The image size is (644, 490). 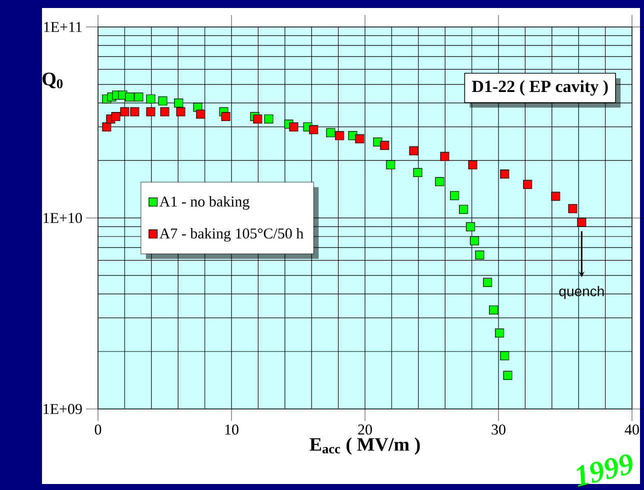 What do you see at coordinates (604, 470) in the screenshot?
I see `text: 1999` at bounding box center [604, 470].